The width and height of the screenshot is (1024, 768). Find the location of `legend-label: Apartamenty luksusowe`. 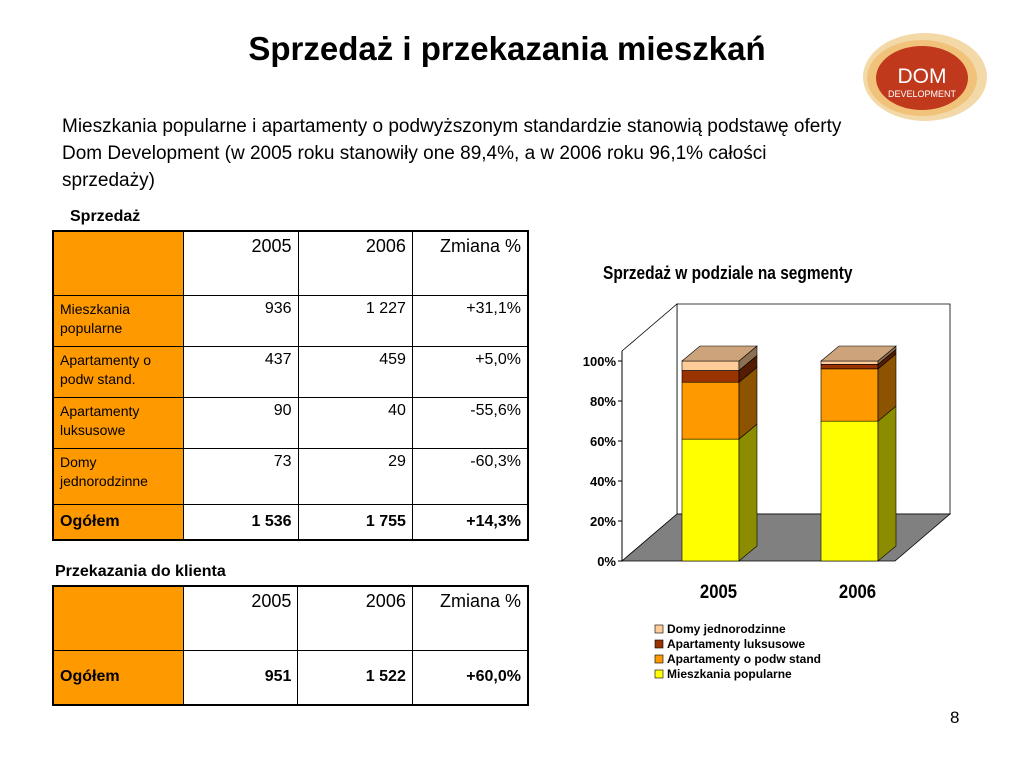

legend-label: Apartamenty luksusowe is located at coordinates (736, 644).